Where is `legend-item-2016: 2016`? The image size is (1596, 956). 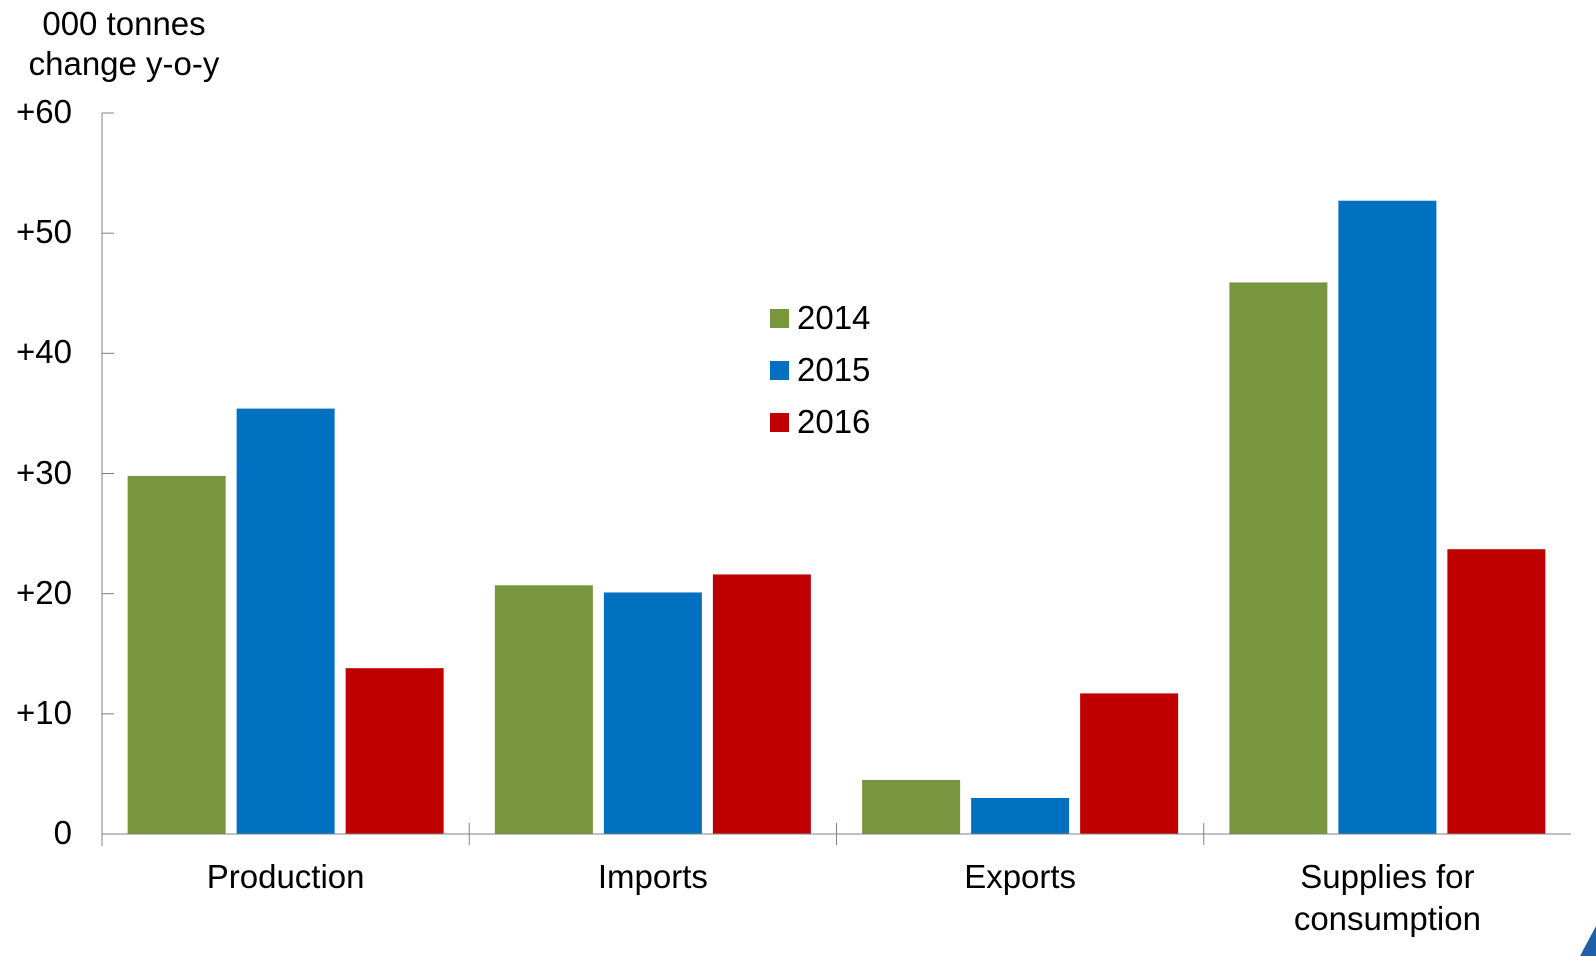
legend-item-2016: 2016 is located at coordinates (820, 422).